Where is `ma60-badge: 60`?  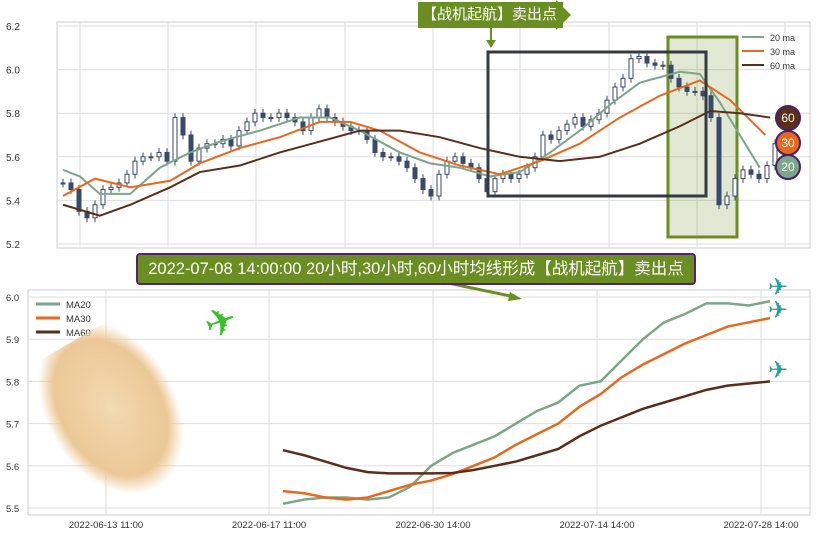
ma60-badge: 60 is located at coordinates (788, 118).